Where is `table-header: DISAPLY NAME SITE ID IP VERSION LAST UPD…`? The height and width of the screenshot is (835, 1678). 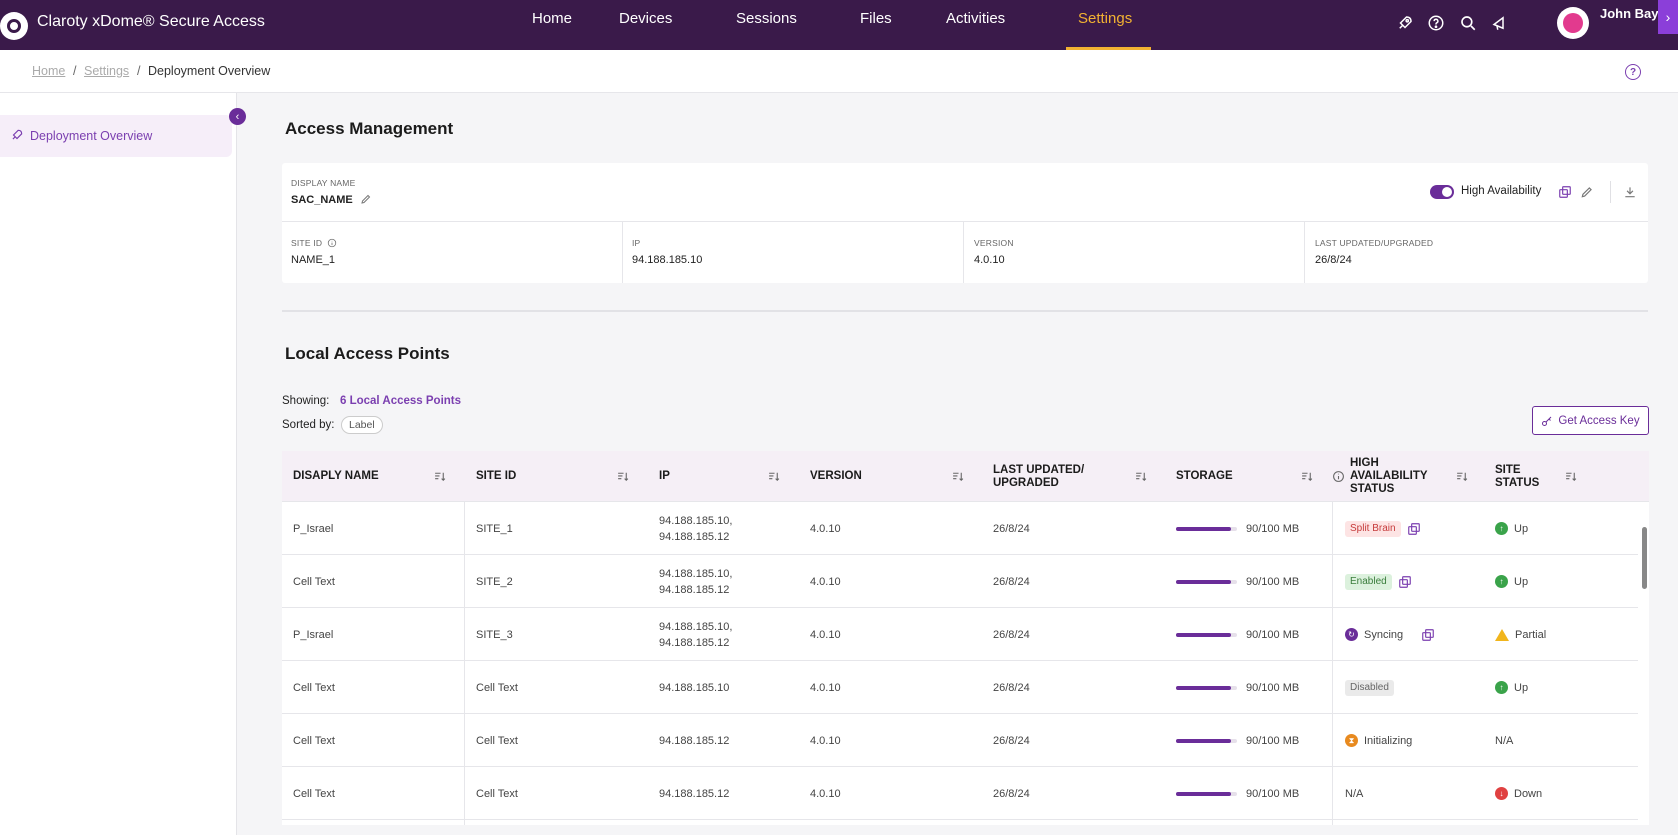
table-header: DISAPLY NAME SITE ID IP VERSION LAST UPD… is located at coordinates (965, 476).